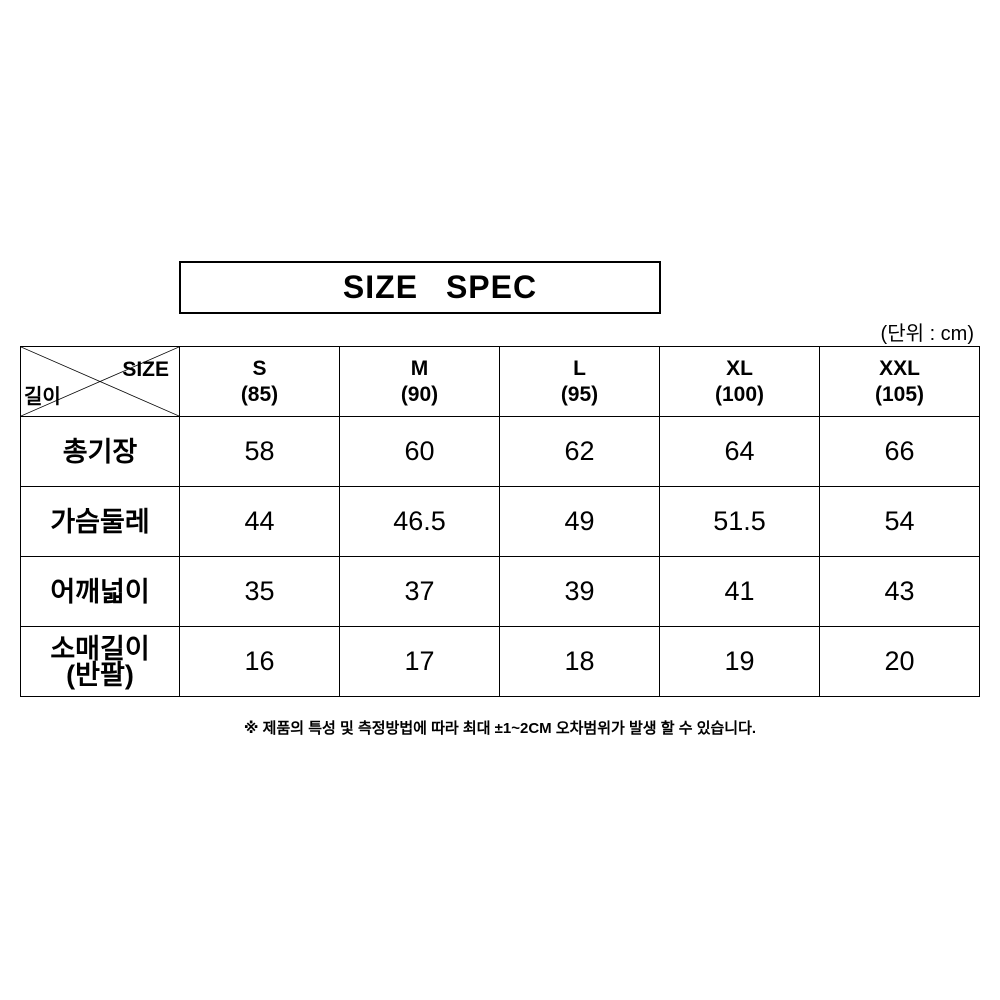 The width and height of the screenshot is (1000, 1000). What do you see at coordinates (419, 368) in the screenshot?
I see `size-name: M` at bounding box center [419, 368].